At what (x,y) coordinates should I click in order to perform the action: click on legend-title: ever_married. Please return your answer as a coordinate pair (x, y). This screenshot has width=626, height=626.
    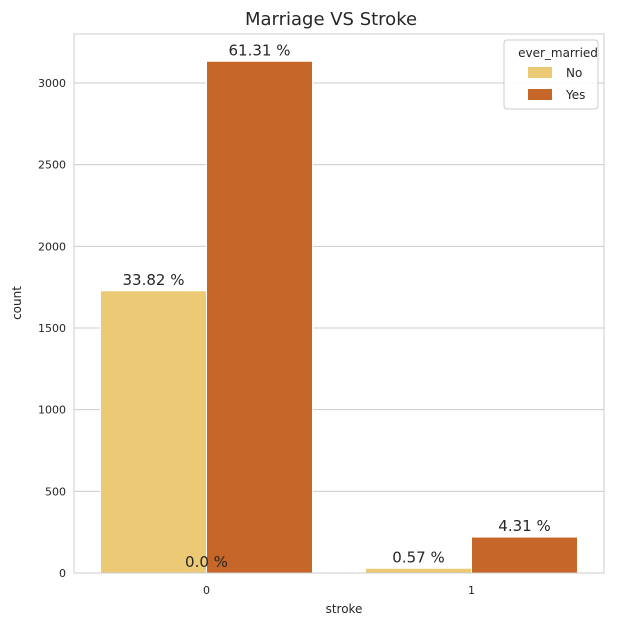
    Looking at the image, I should click on (558, 53).